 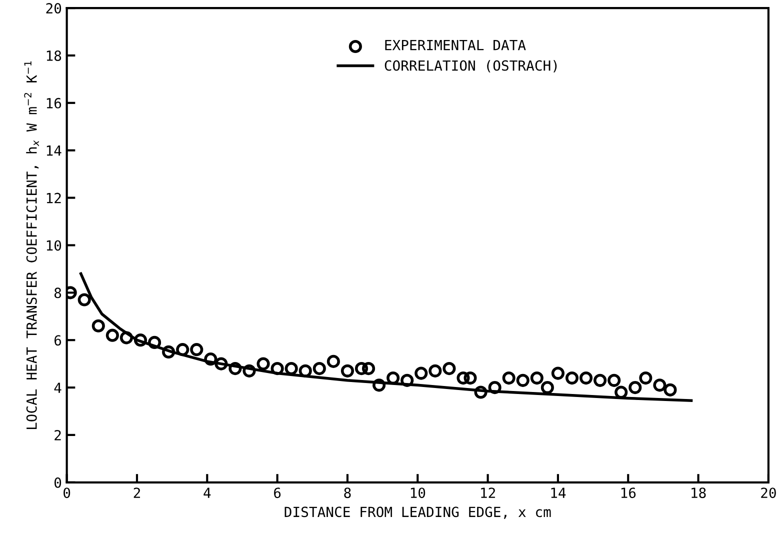 What do you see at coordinates (58, 387) in the screenshot?
I see `y-tick-label: 4` at bounding box center [58, 387].